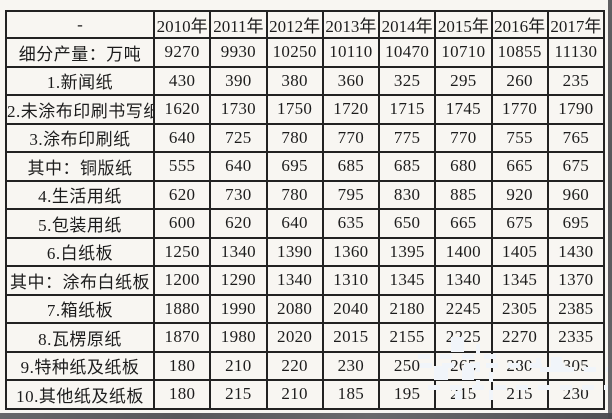  What do you see at coordinates (407, 394) in the screenshot?
I see `value-cell: 195` at bounding box center [407, 394].